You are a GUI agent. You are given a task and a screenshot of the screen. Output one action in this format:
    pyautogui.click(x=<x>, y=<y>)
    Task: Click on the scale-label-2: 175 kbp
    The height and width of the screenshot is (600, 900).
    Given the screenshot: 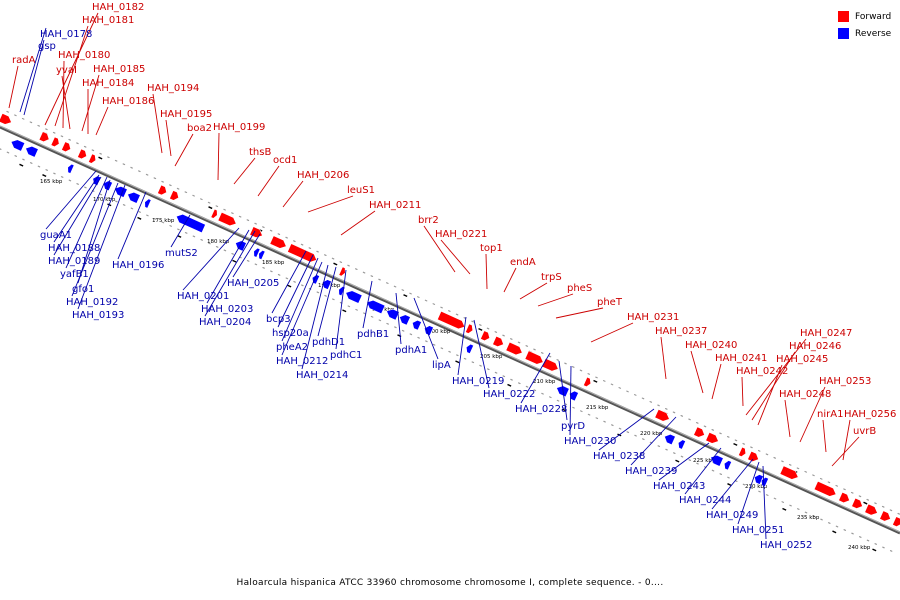 What is the action you would take?
    pyautogui.click(x=163, y=221)
    